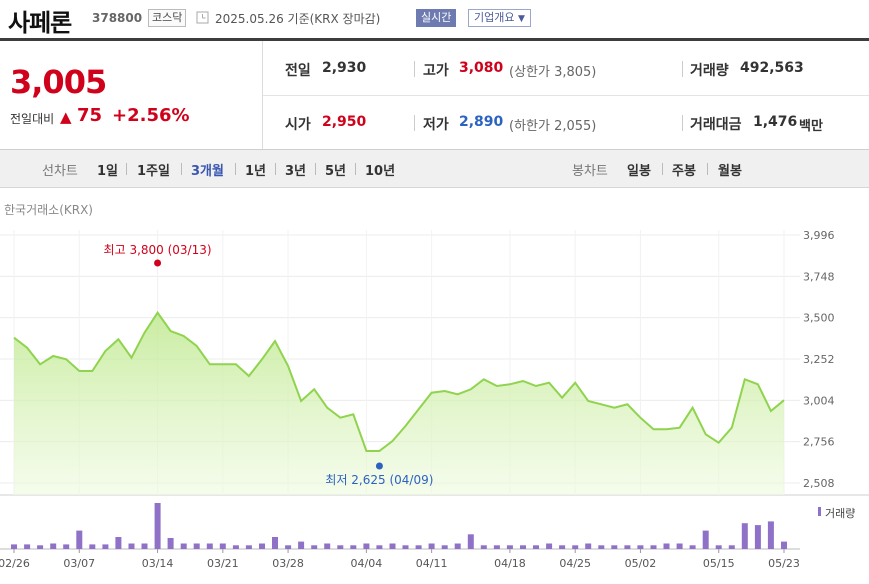 This screenshot has width=869, height=584. Describe the element at coordinates (202, 17) in the screenshot. I see `clock-icon` at that location.